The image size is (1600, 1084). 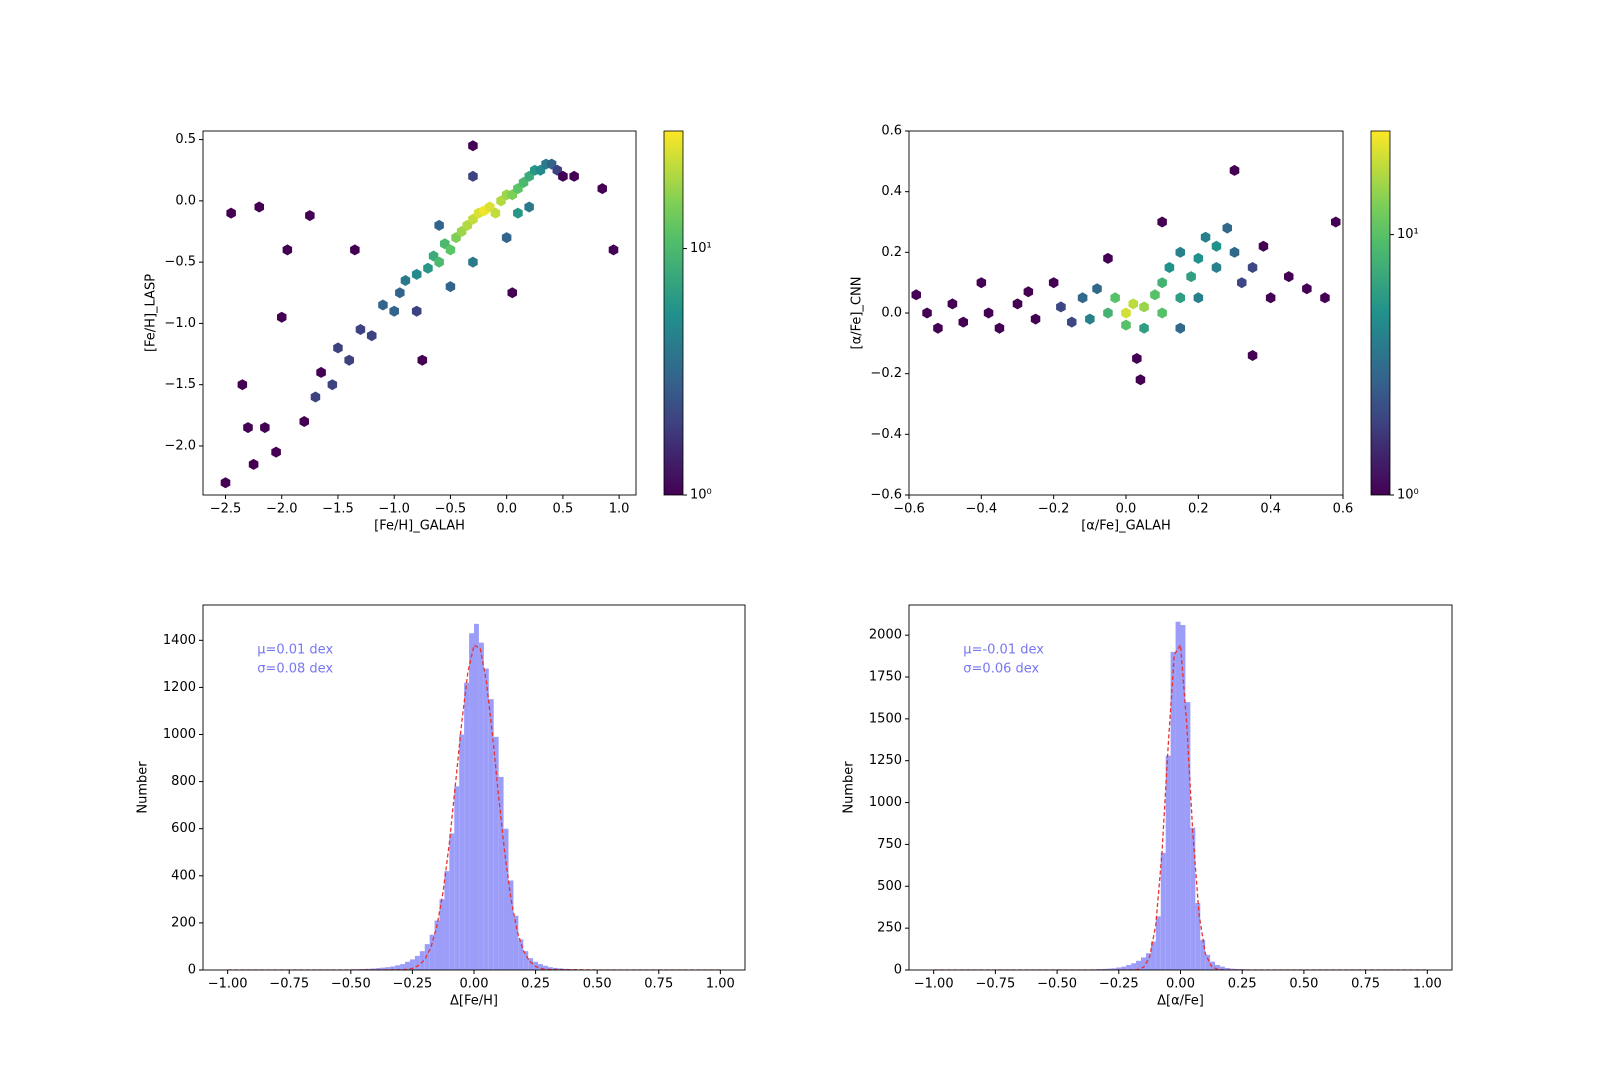 I want to click on y-axis-label: [α/Fe]_CNN, so click(x=857, y=313).